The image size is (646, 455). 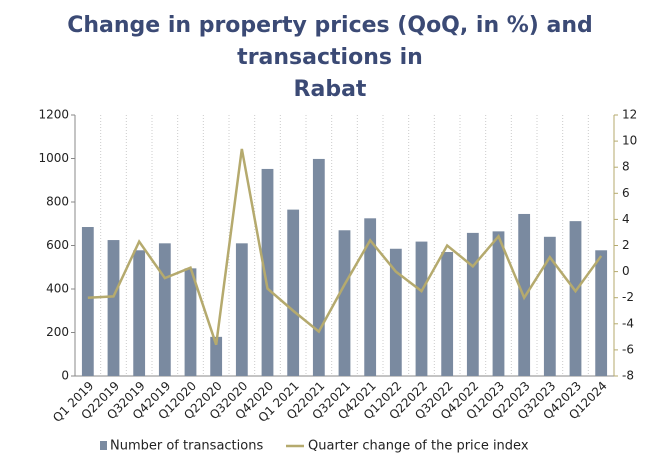 I want to click on legend-swatch, so click(x=103, y=445).